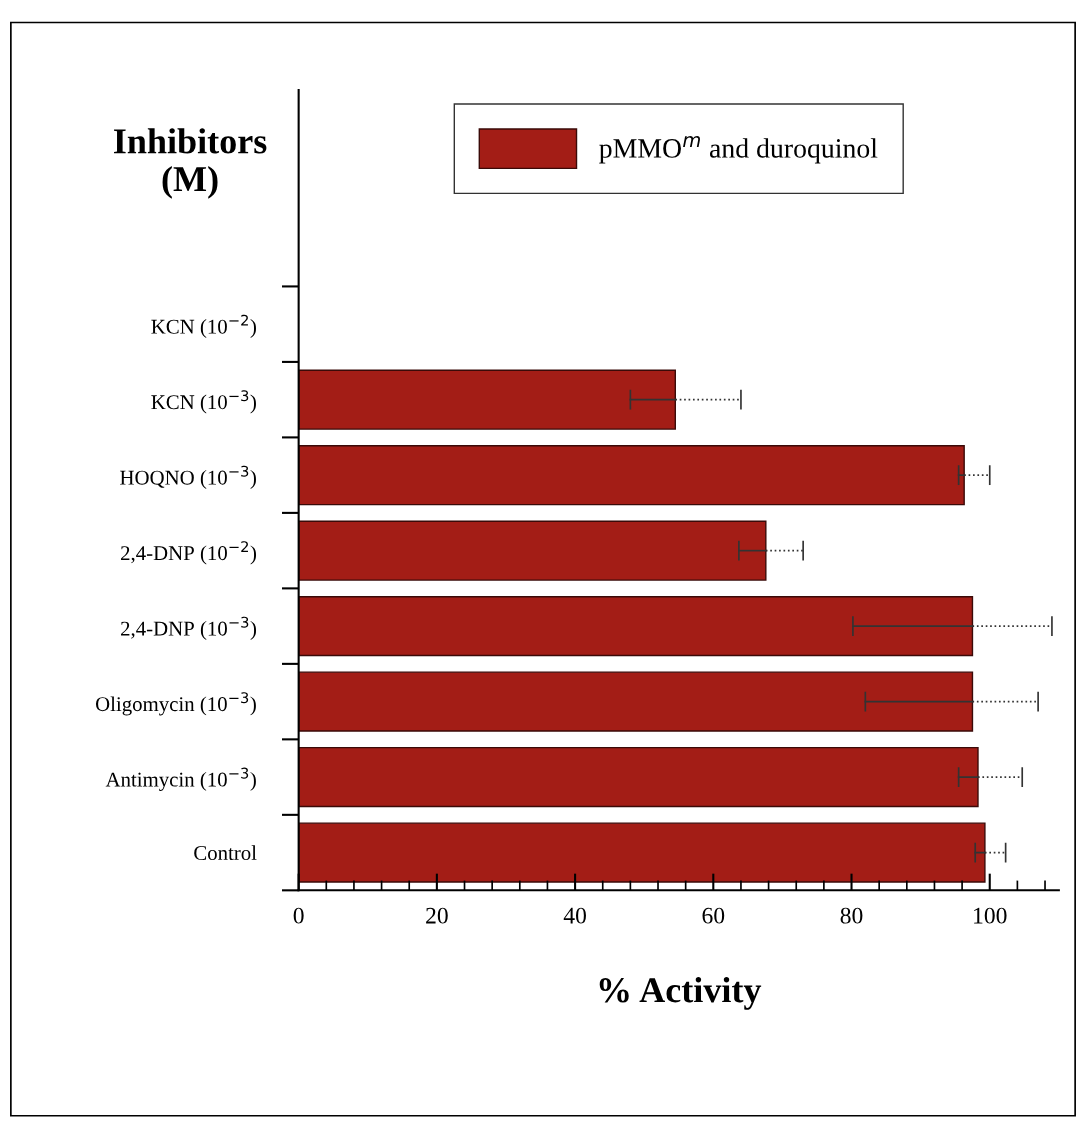 Image resolution: width=1086 pixels, height=1127 pixels. Describe the element at coordinates (574, 915) in the screenshot. I see `x-tick-label: 40` at that location.